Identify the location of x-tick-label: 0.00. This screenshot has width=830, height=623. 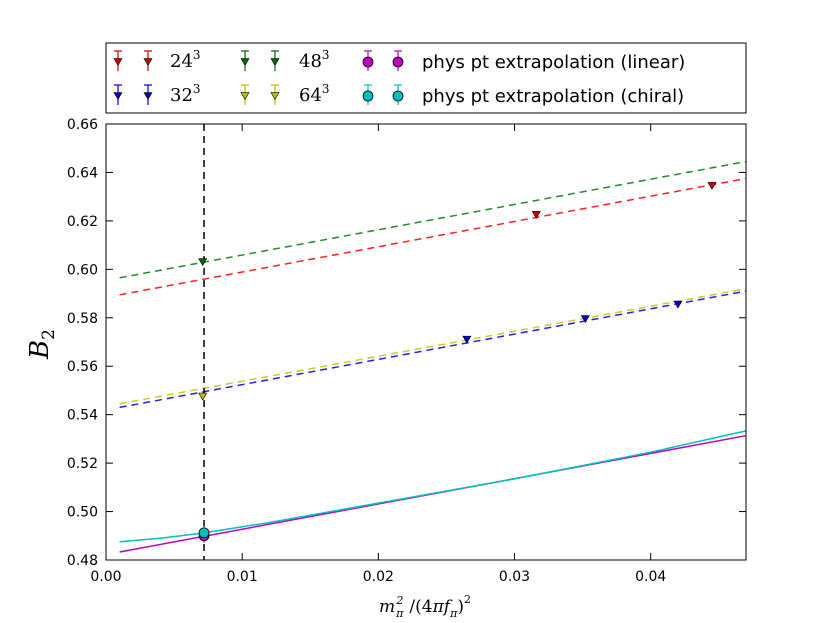
(105, 577).